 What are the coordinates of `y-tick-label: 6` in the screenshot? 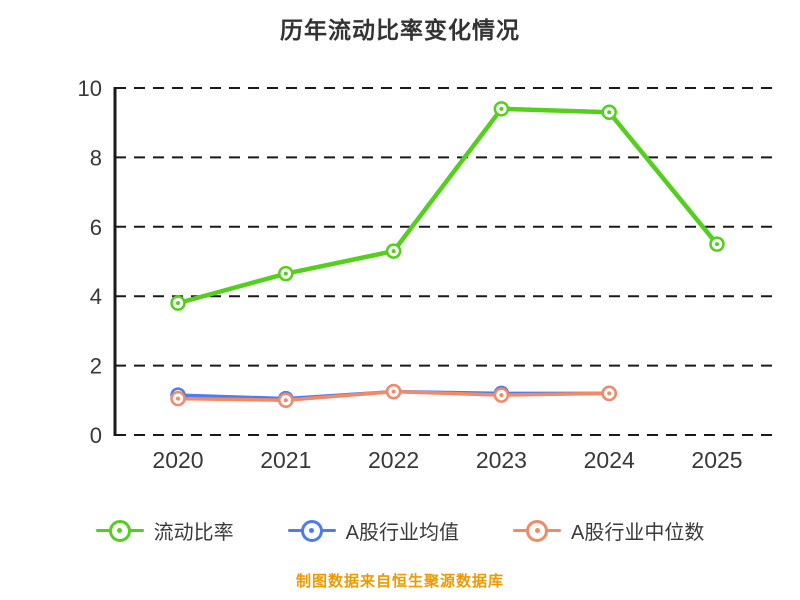 It's located at (96, 227).